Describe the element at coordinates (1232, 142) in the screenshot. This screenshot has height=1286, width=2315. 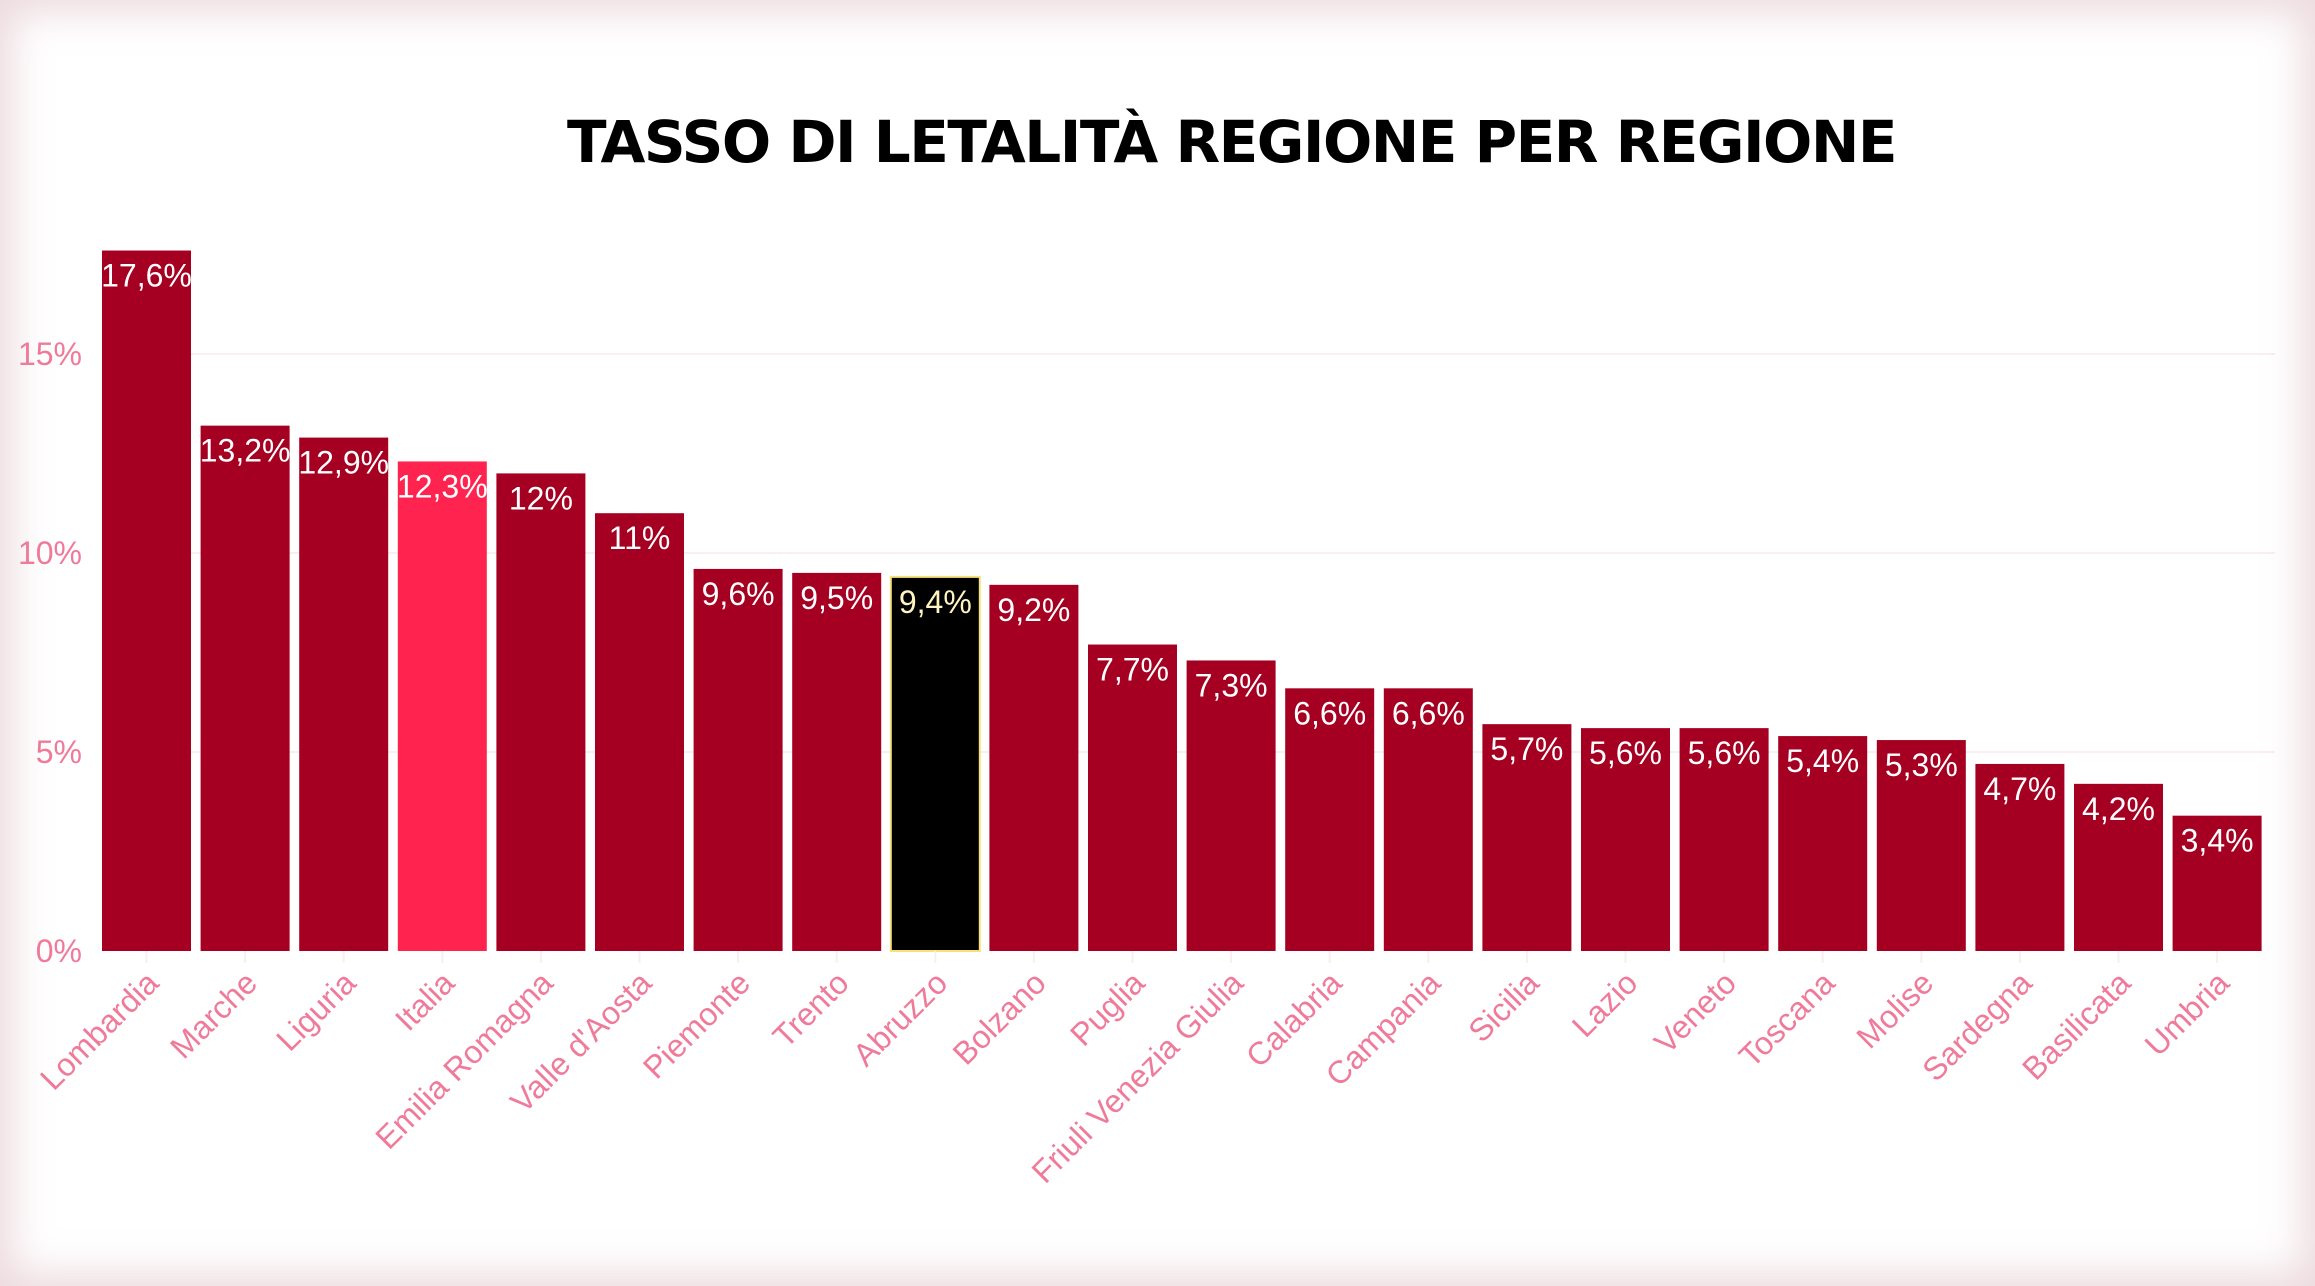
I see `chart-title: TASSO DI LETALITÀ REGIONE PER REGIONE` at that location.